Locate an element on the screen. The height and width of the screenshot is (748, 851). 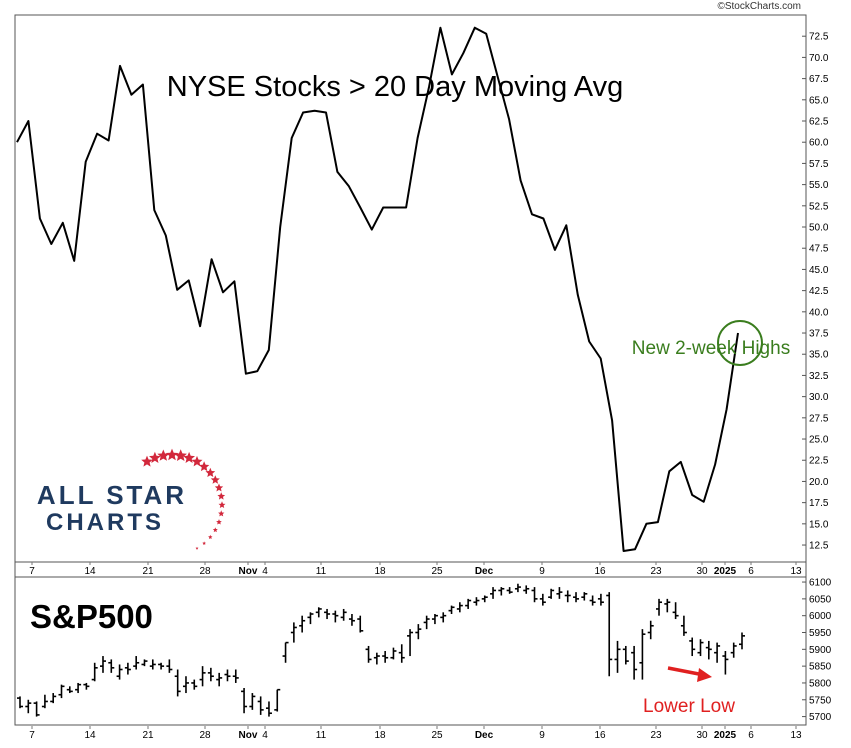
bottom-y-tick-label: 5800 is located at coordinates (820, 683).